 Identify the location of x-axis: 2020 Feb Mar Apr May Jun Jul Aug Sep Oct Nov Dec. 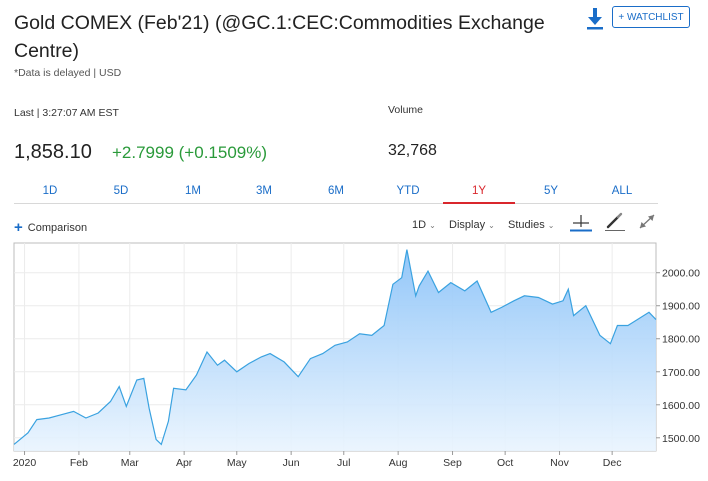
(317, 460).